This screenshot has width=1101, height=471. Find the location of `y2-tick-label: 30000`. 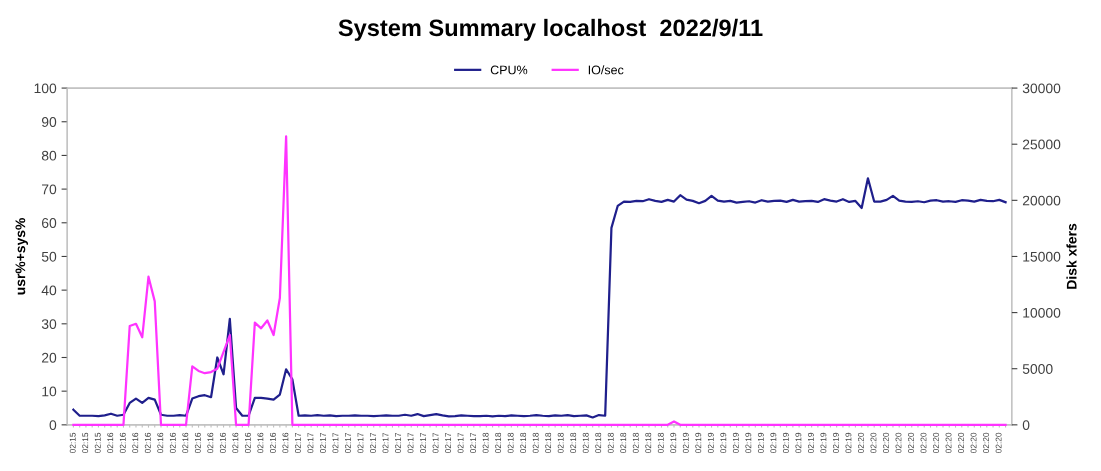

y2-tick-label: 30000 is located at coordinates (1041, 88).